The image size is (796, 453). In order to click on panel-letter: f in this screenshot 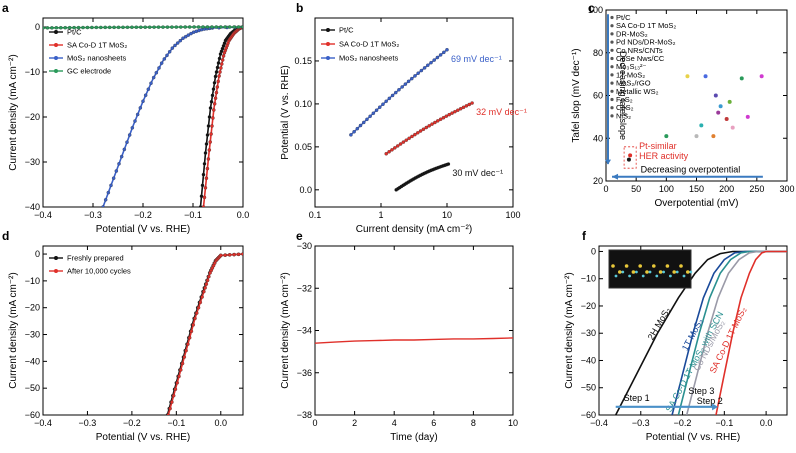, I will do `click(584, 236)`.